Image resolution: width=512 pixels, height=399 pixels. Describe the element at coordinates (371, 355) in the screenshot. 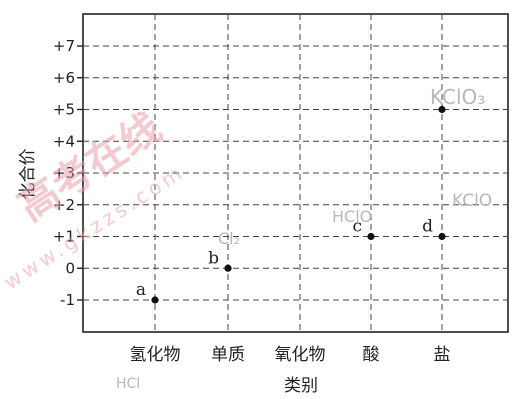

I see `x-category-label: 酸` at that location.